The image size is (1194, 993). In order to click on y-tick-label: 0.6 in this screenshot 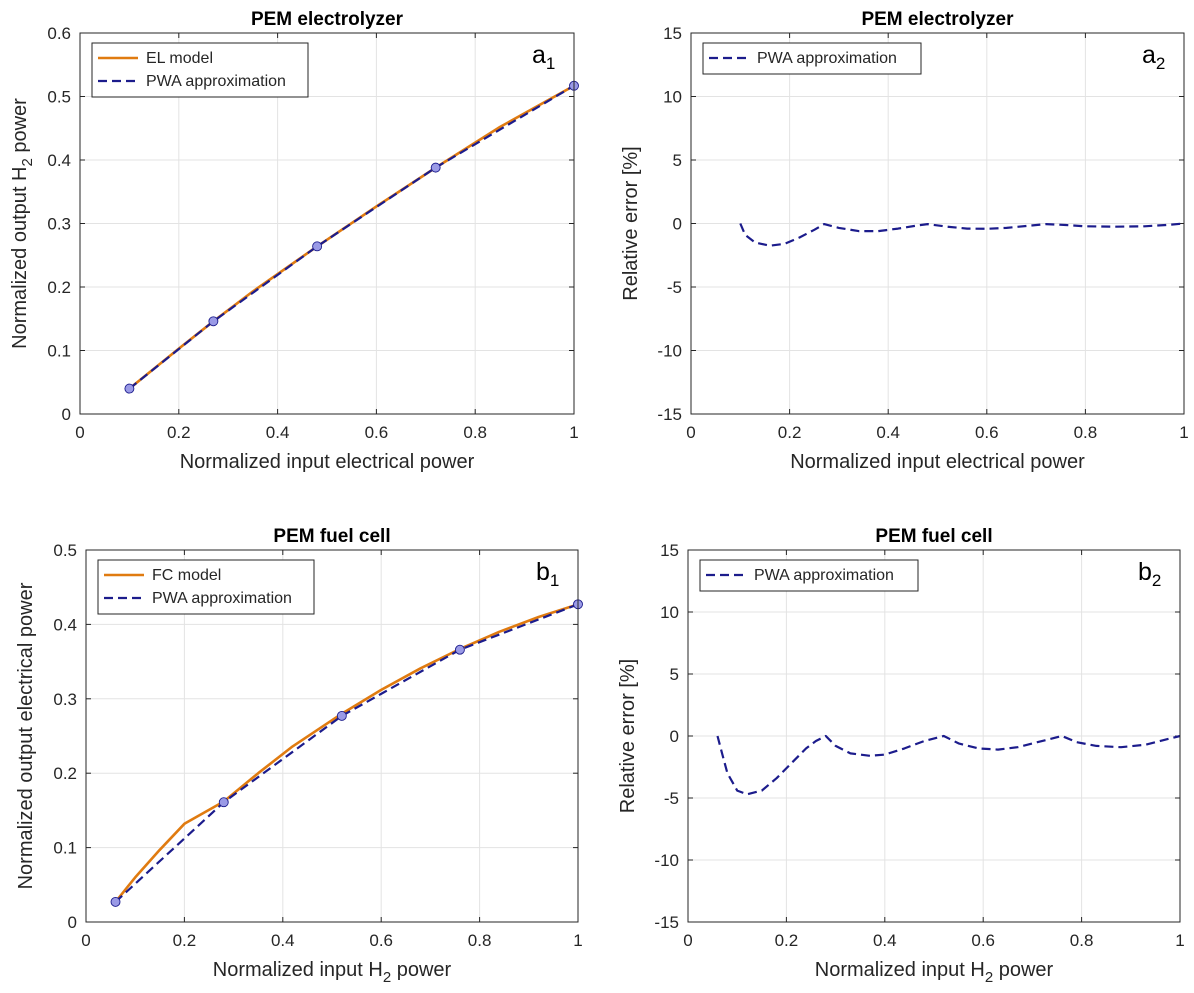, I will do `click(59, 33)`.